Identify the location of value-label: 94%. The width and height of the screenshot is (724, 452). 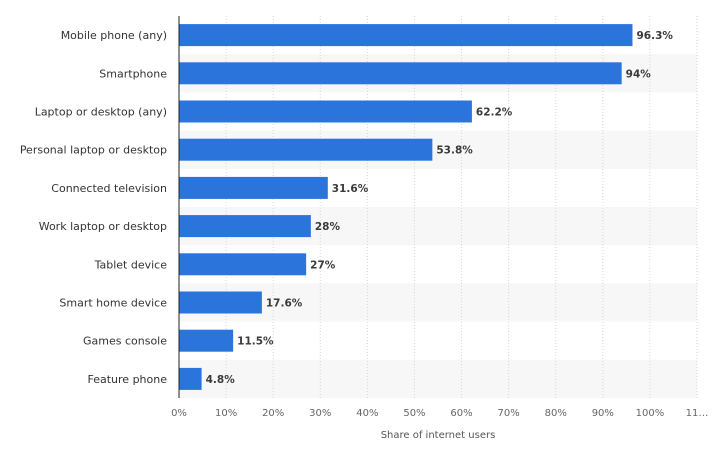
(639, 74).